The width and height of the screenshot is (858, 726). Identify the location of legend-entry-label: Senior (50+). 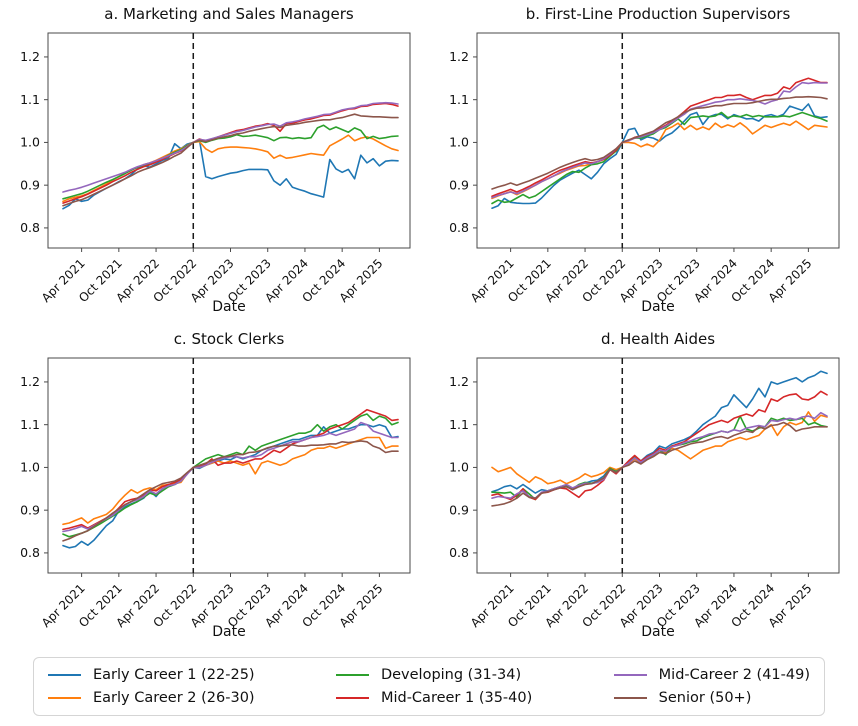
(705, 698).